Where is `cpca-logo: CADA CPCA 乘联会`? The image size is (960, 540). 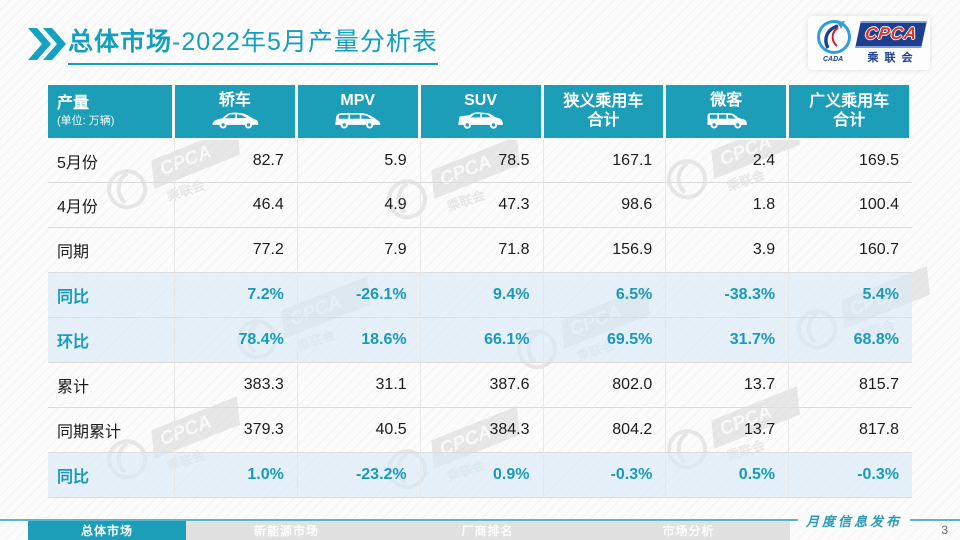
cpca-logo: CADA CPCA 乘联会 is located at coordinates (869, 43).